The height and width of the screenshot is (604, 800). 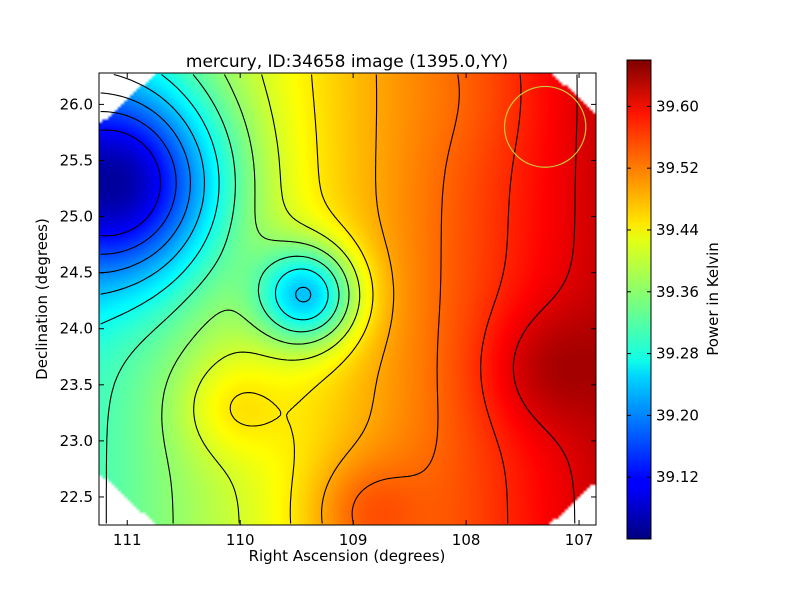 What do you see at coordinates (76, 385) in the screenshot?
I see `y-tick-label: 23.5` at bounding box center [76, 385].